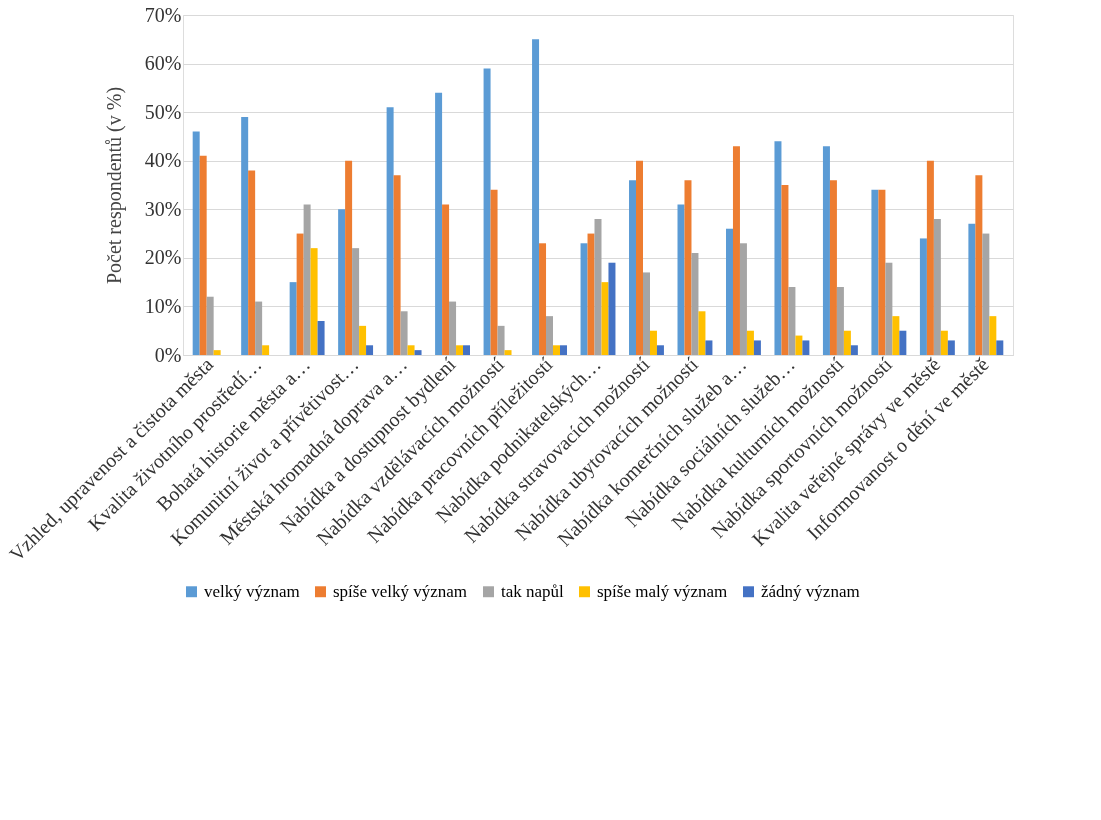  What do you see at coordinates (400, 591) in the screenshot?
I see `legend-label: spíše velký význam` at bounding box center [400, 591].